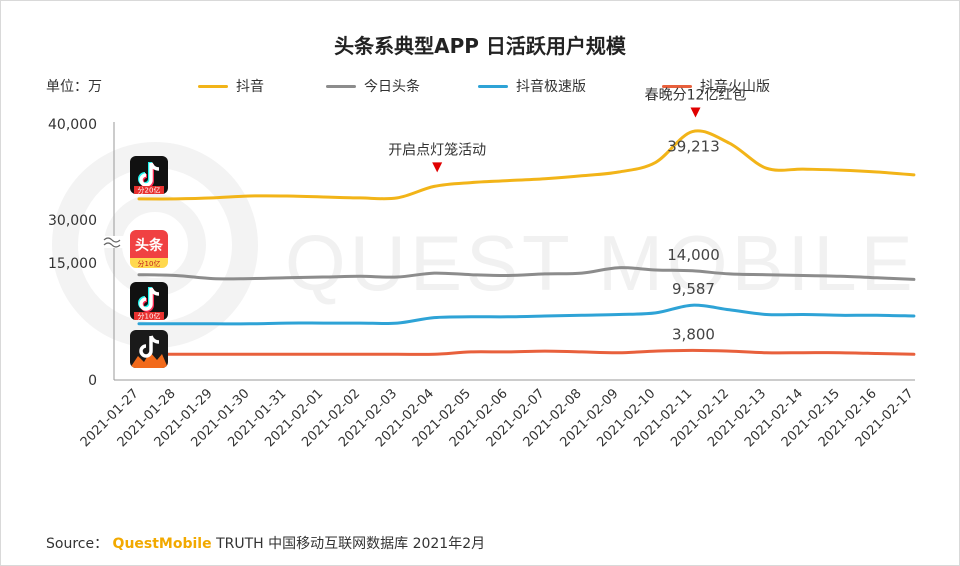  Describe the element at coordinates (149, 178) in the screenshot. I see `douyin-logo-icon: 分20亿` at that location.